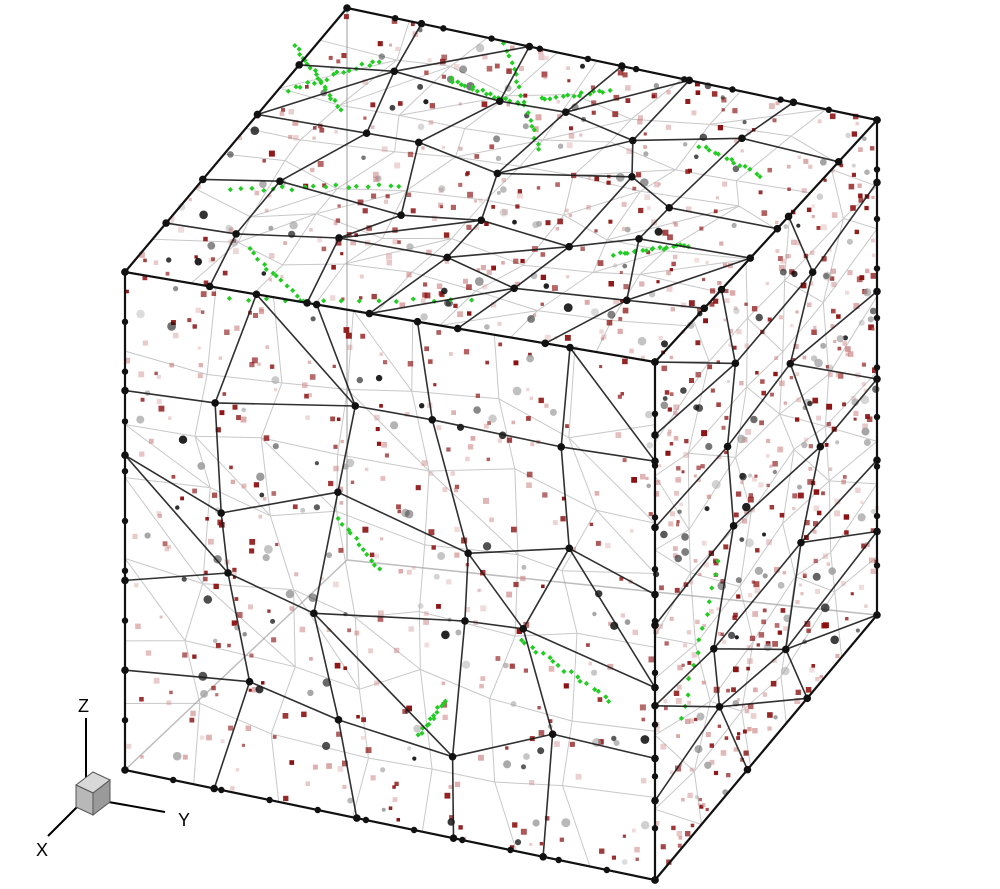  Describe the element at coordinates (83, 706) in the screenshot. I see `z-axis-label: Z` at that location.